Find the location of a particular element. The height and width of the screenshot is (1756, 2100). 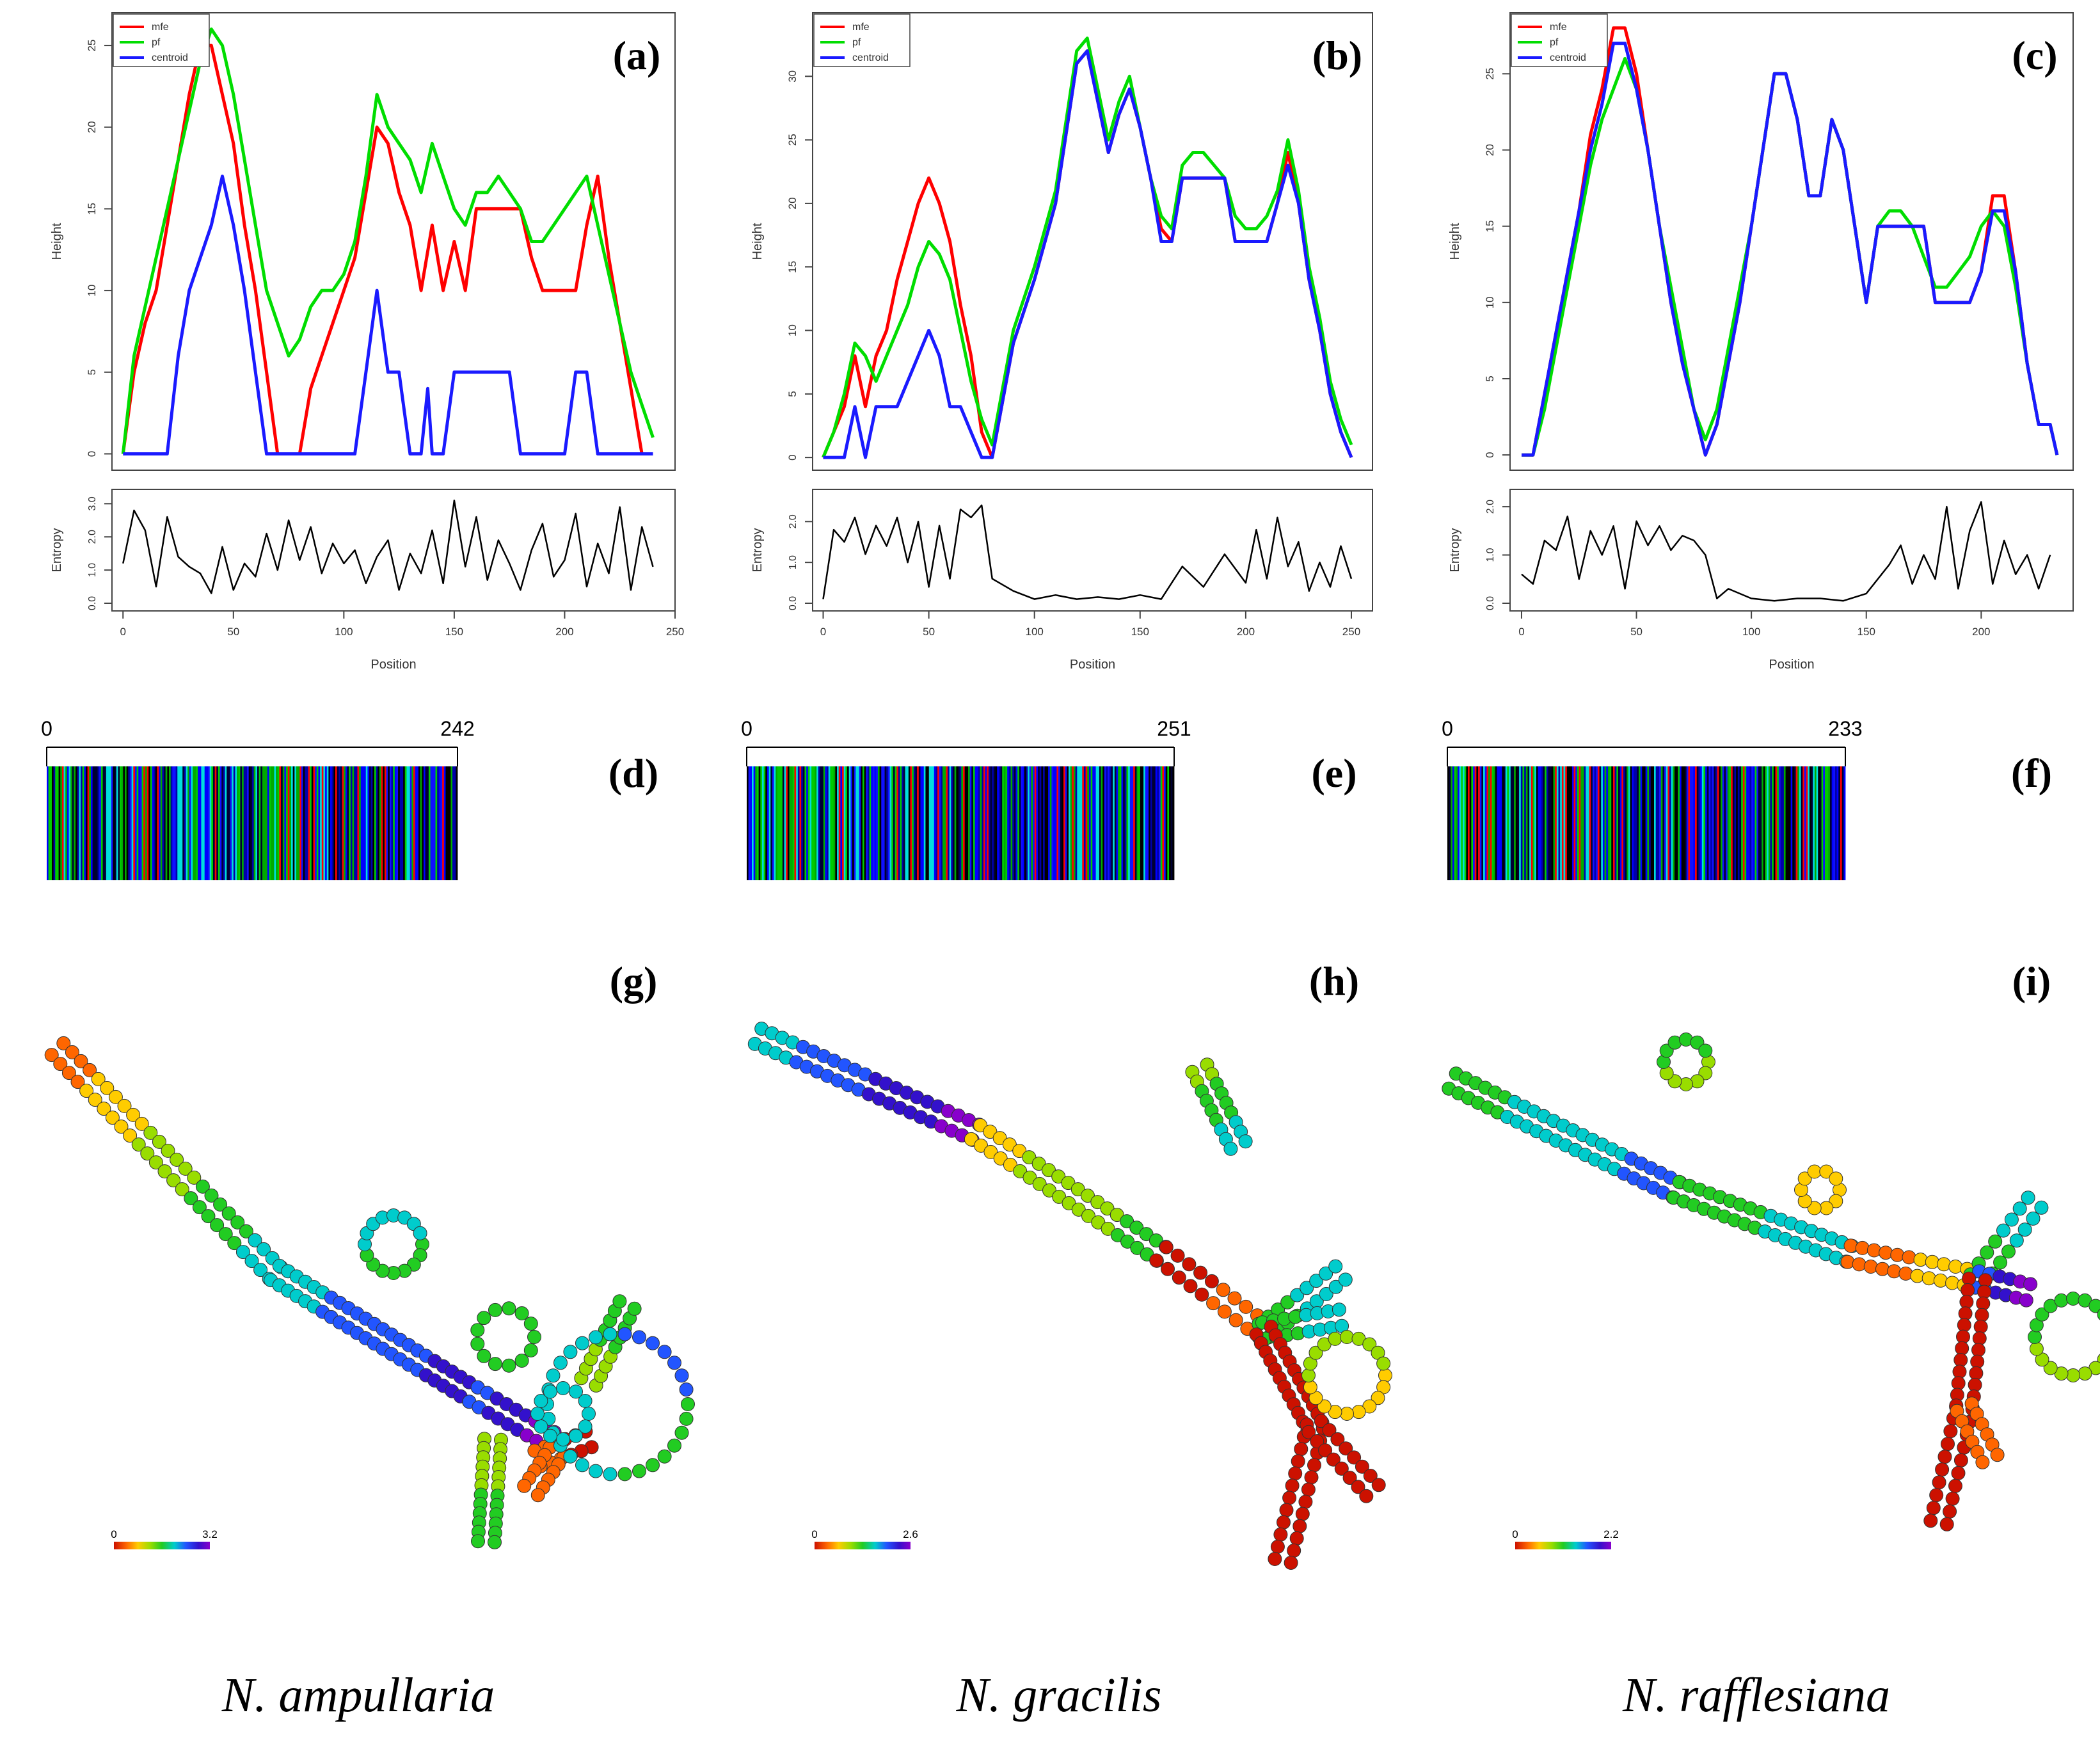

colorbar-max-label: 2.6 is located at coordinates (911, 1534).